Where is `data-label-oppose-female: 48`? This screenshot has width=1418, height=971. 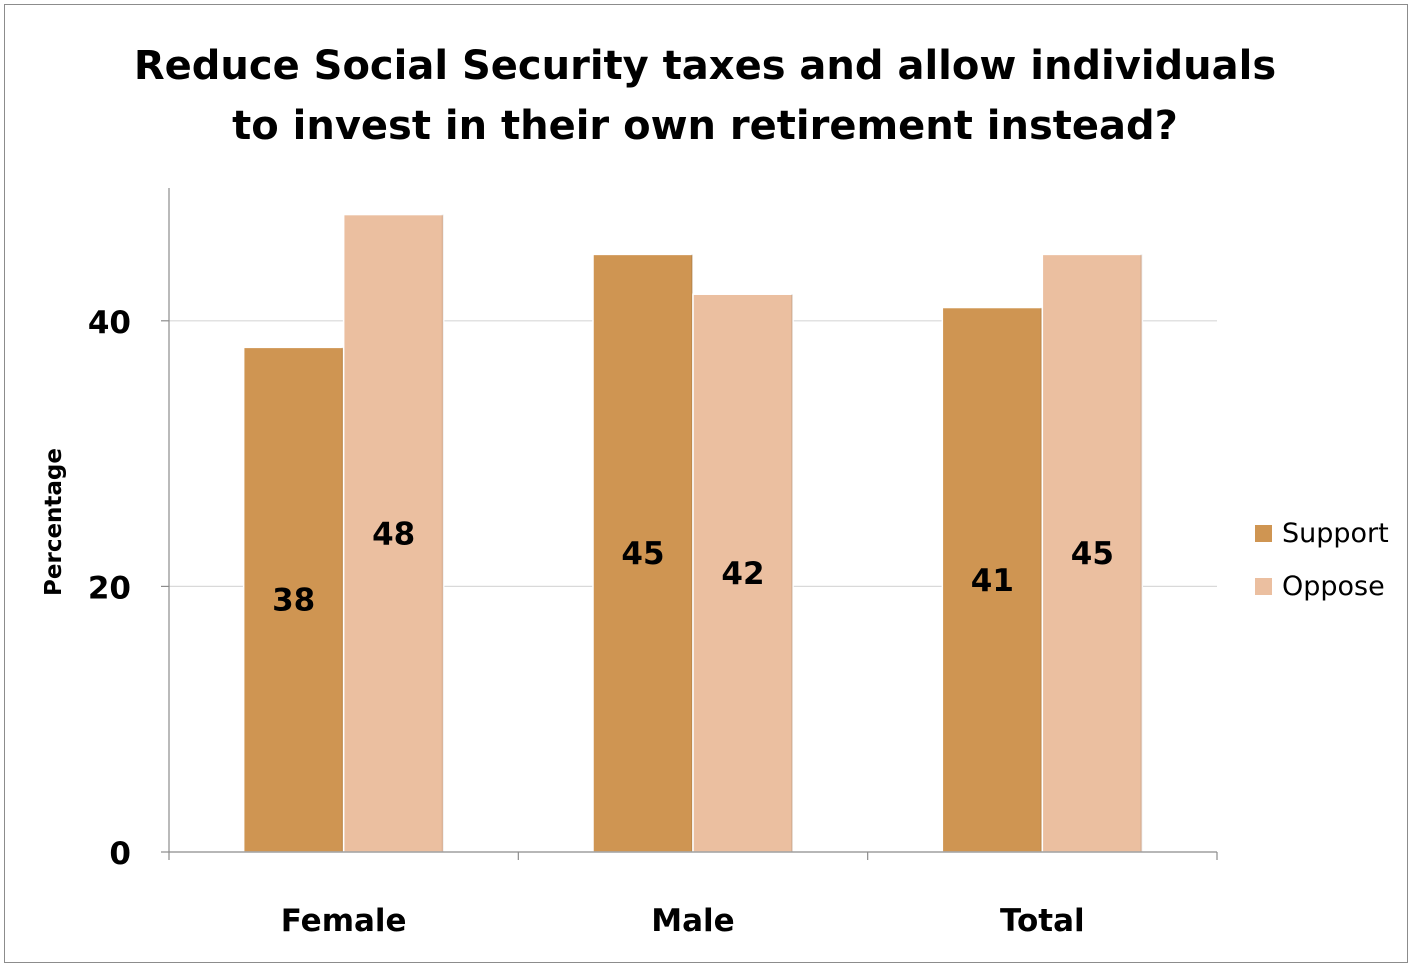
data-label-oppose-female: 48 is located at coordinates (393, 534).